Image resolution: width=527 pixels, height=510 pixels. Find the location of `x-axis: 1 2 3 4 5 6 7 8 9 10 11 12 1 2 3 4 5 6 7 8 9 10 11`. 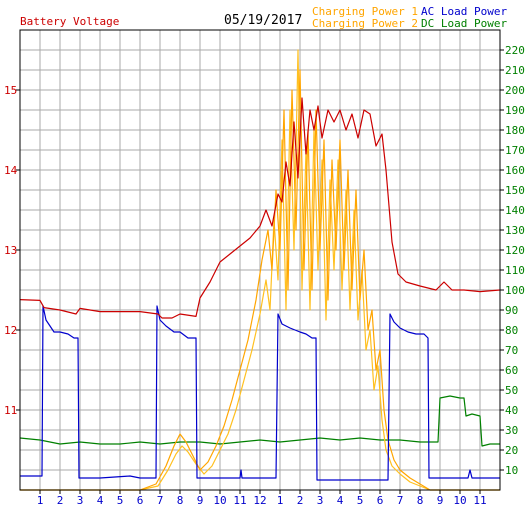

x-axis: 1 2 3 4 5 6 7 8 9 10 11 12 1 2 3 4 5 6 7 8 9 10 11 is located at coordinates (262, 498).